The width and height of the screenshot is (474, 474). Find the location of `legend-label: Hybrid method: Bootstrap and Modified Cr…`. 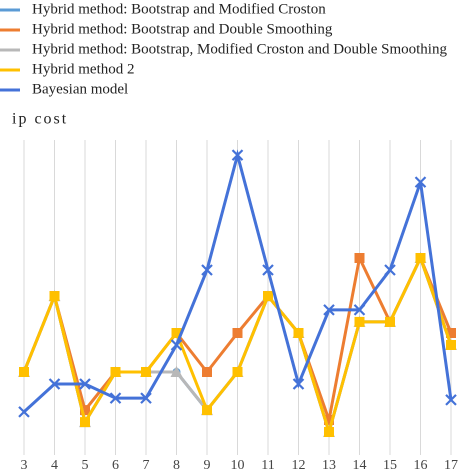

legend-label: Hybrid method: Bootstrap and Modified Cr… is located at coordinates (179, 9).